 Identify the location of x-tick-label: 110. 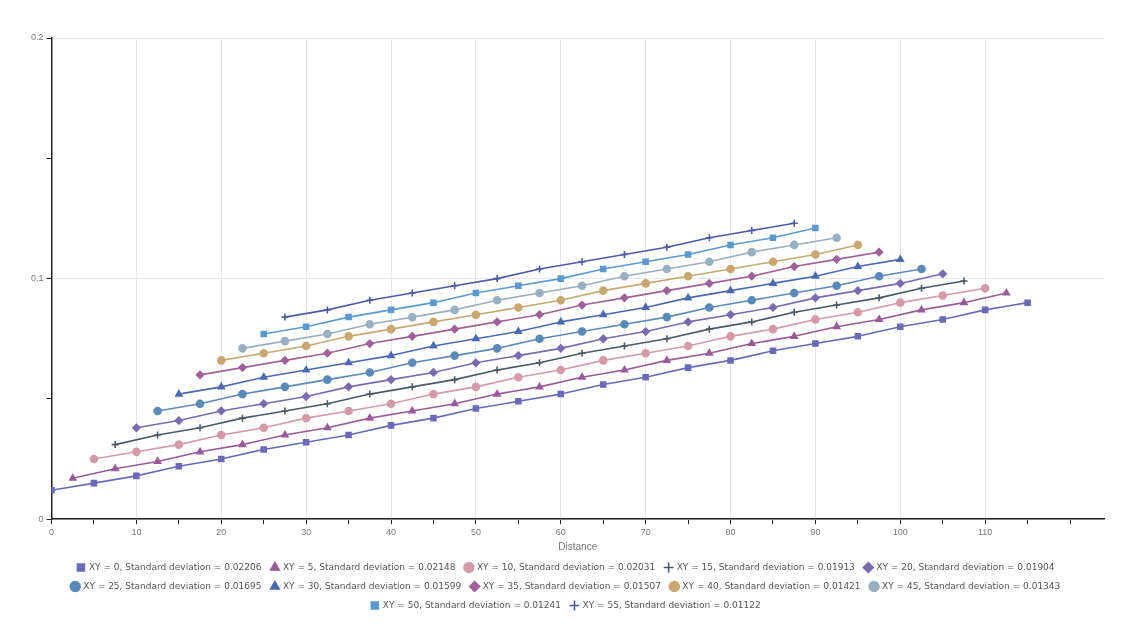
(985, 532).